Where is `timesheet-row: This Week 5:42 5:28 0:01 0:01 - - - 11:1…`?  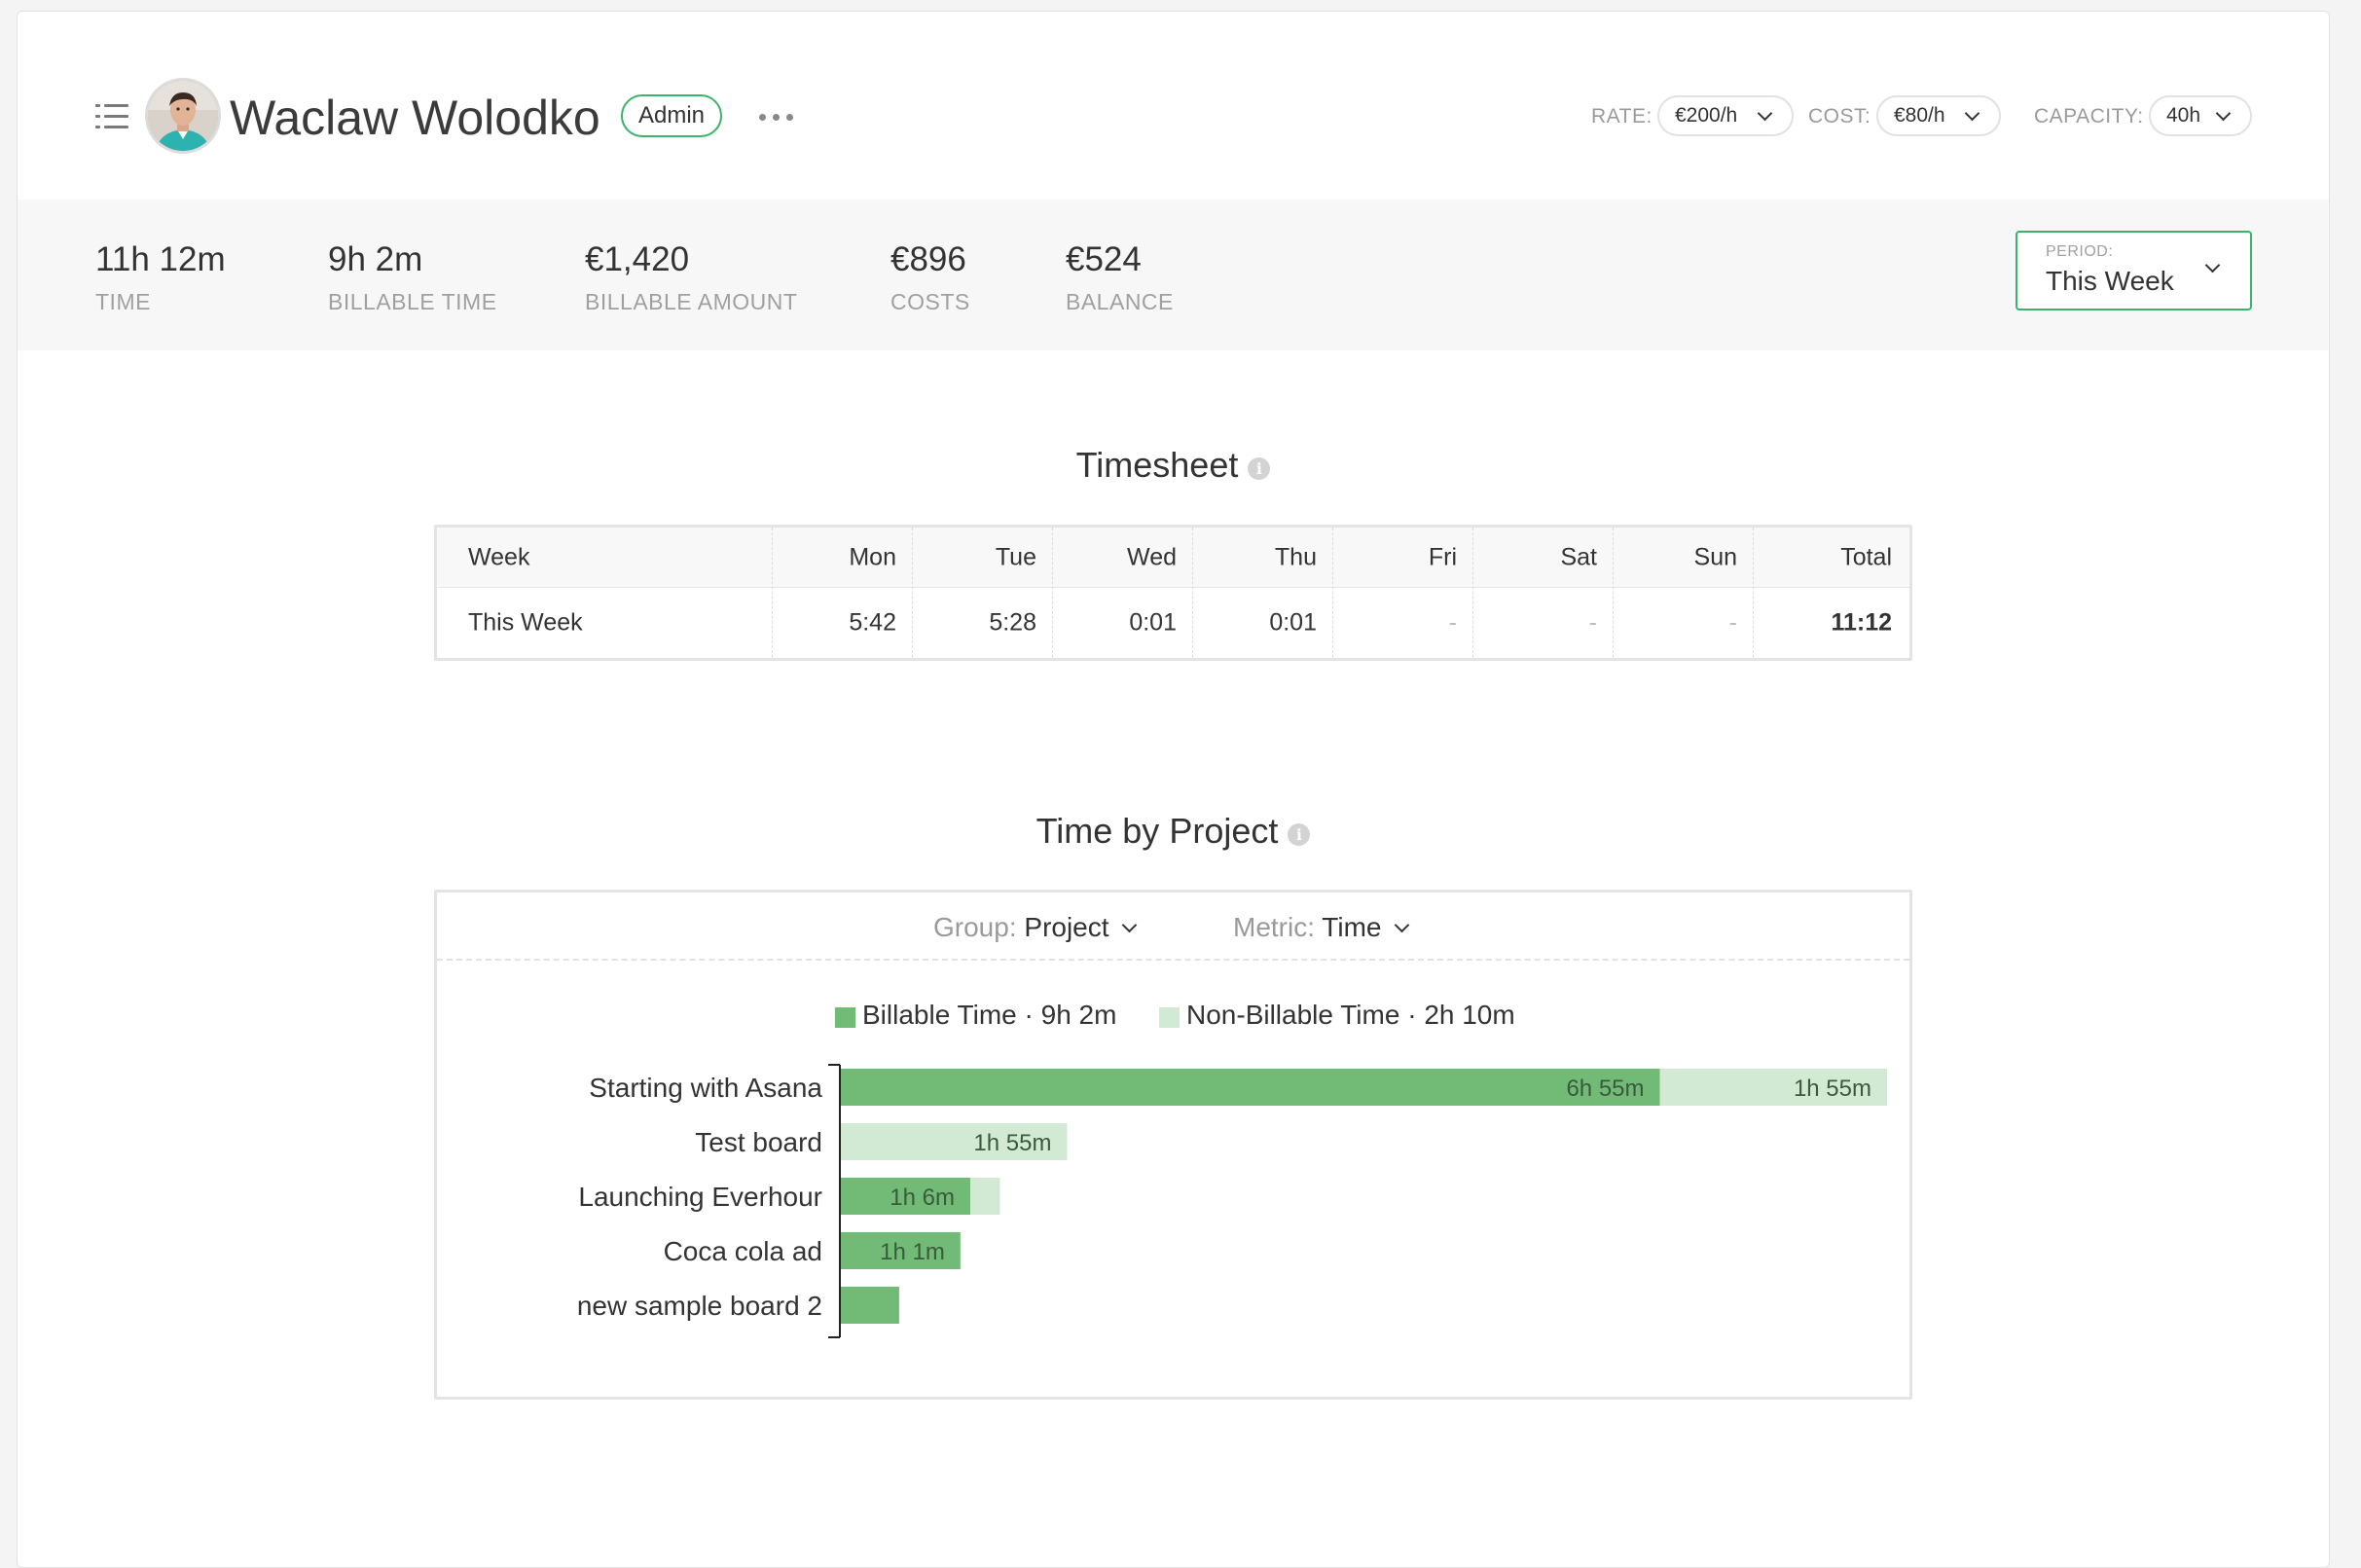
timesheet-row: This Week 5:42 5:28 0:01 0:01 - - - 11:1… is located at coordinates (1173, 623).